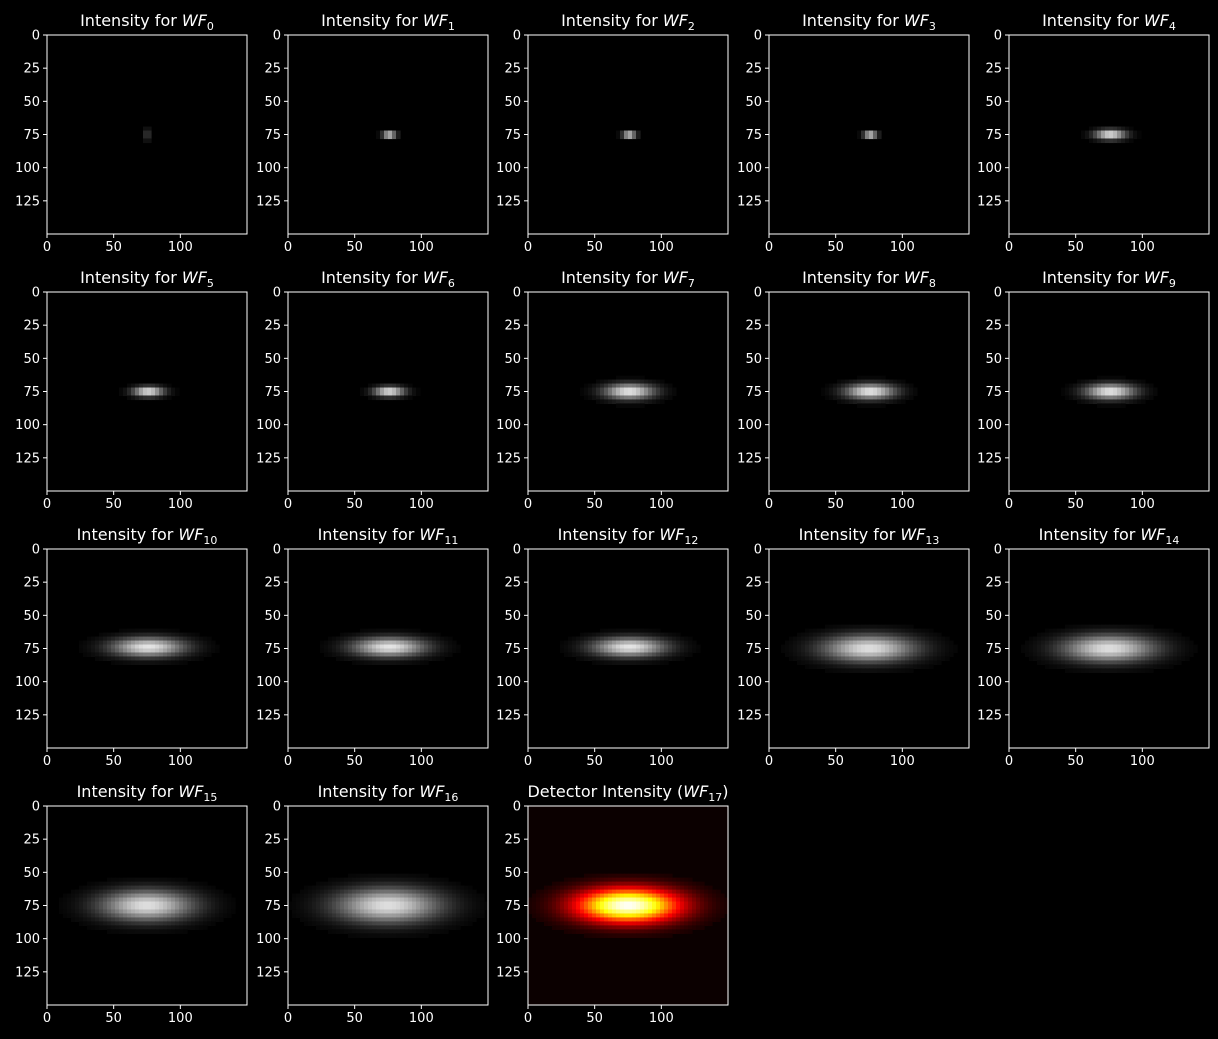  Describe the element at coordinates (869, 22) in the screenshot. I see `subplot-title: Intensity for WF3` at that location.